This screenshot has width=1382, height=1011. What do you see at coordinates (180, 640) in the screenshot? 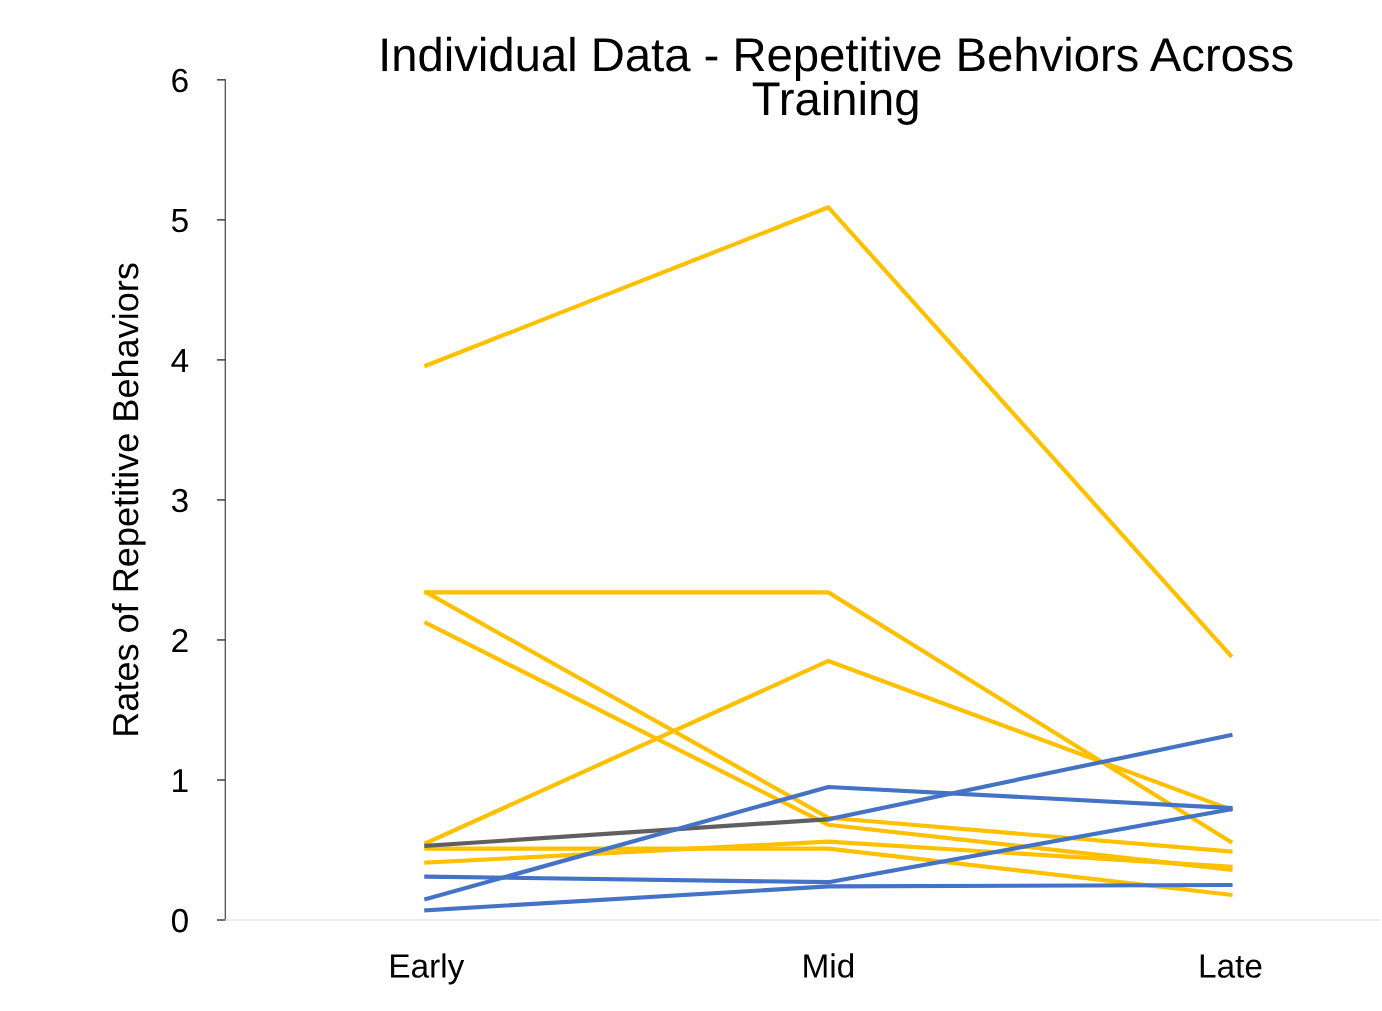
I see `y-tick-label: 2` at bounding box center [180, 640].